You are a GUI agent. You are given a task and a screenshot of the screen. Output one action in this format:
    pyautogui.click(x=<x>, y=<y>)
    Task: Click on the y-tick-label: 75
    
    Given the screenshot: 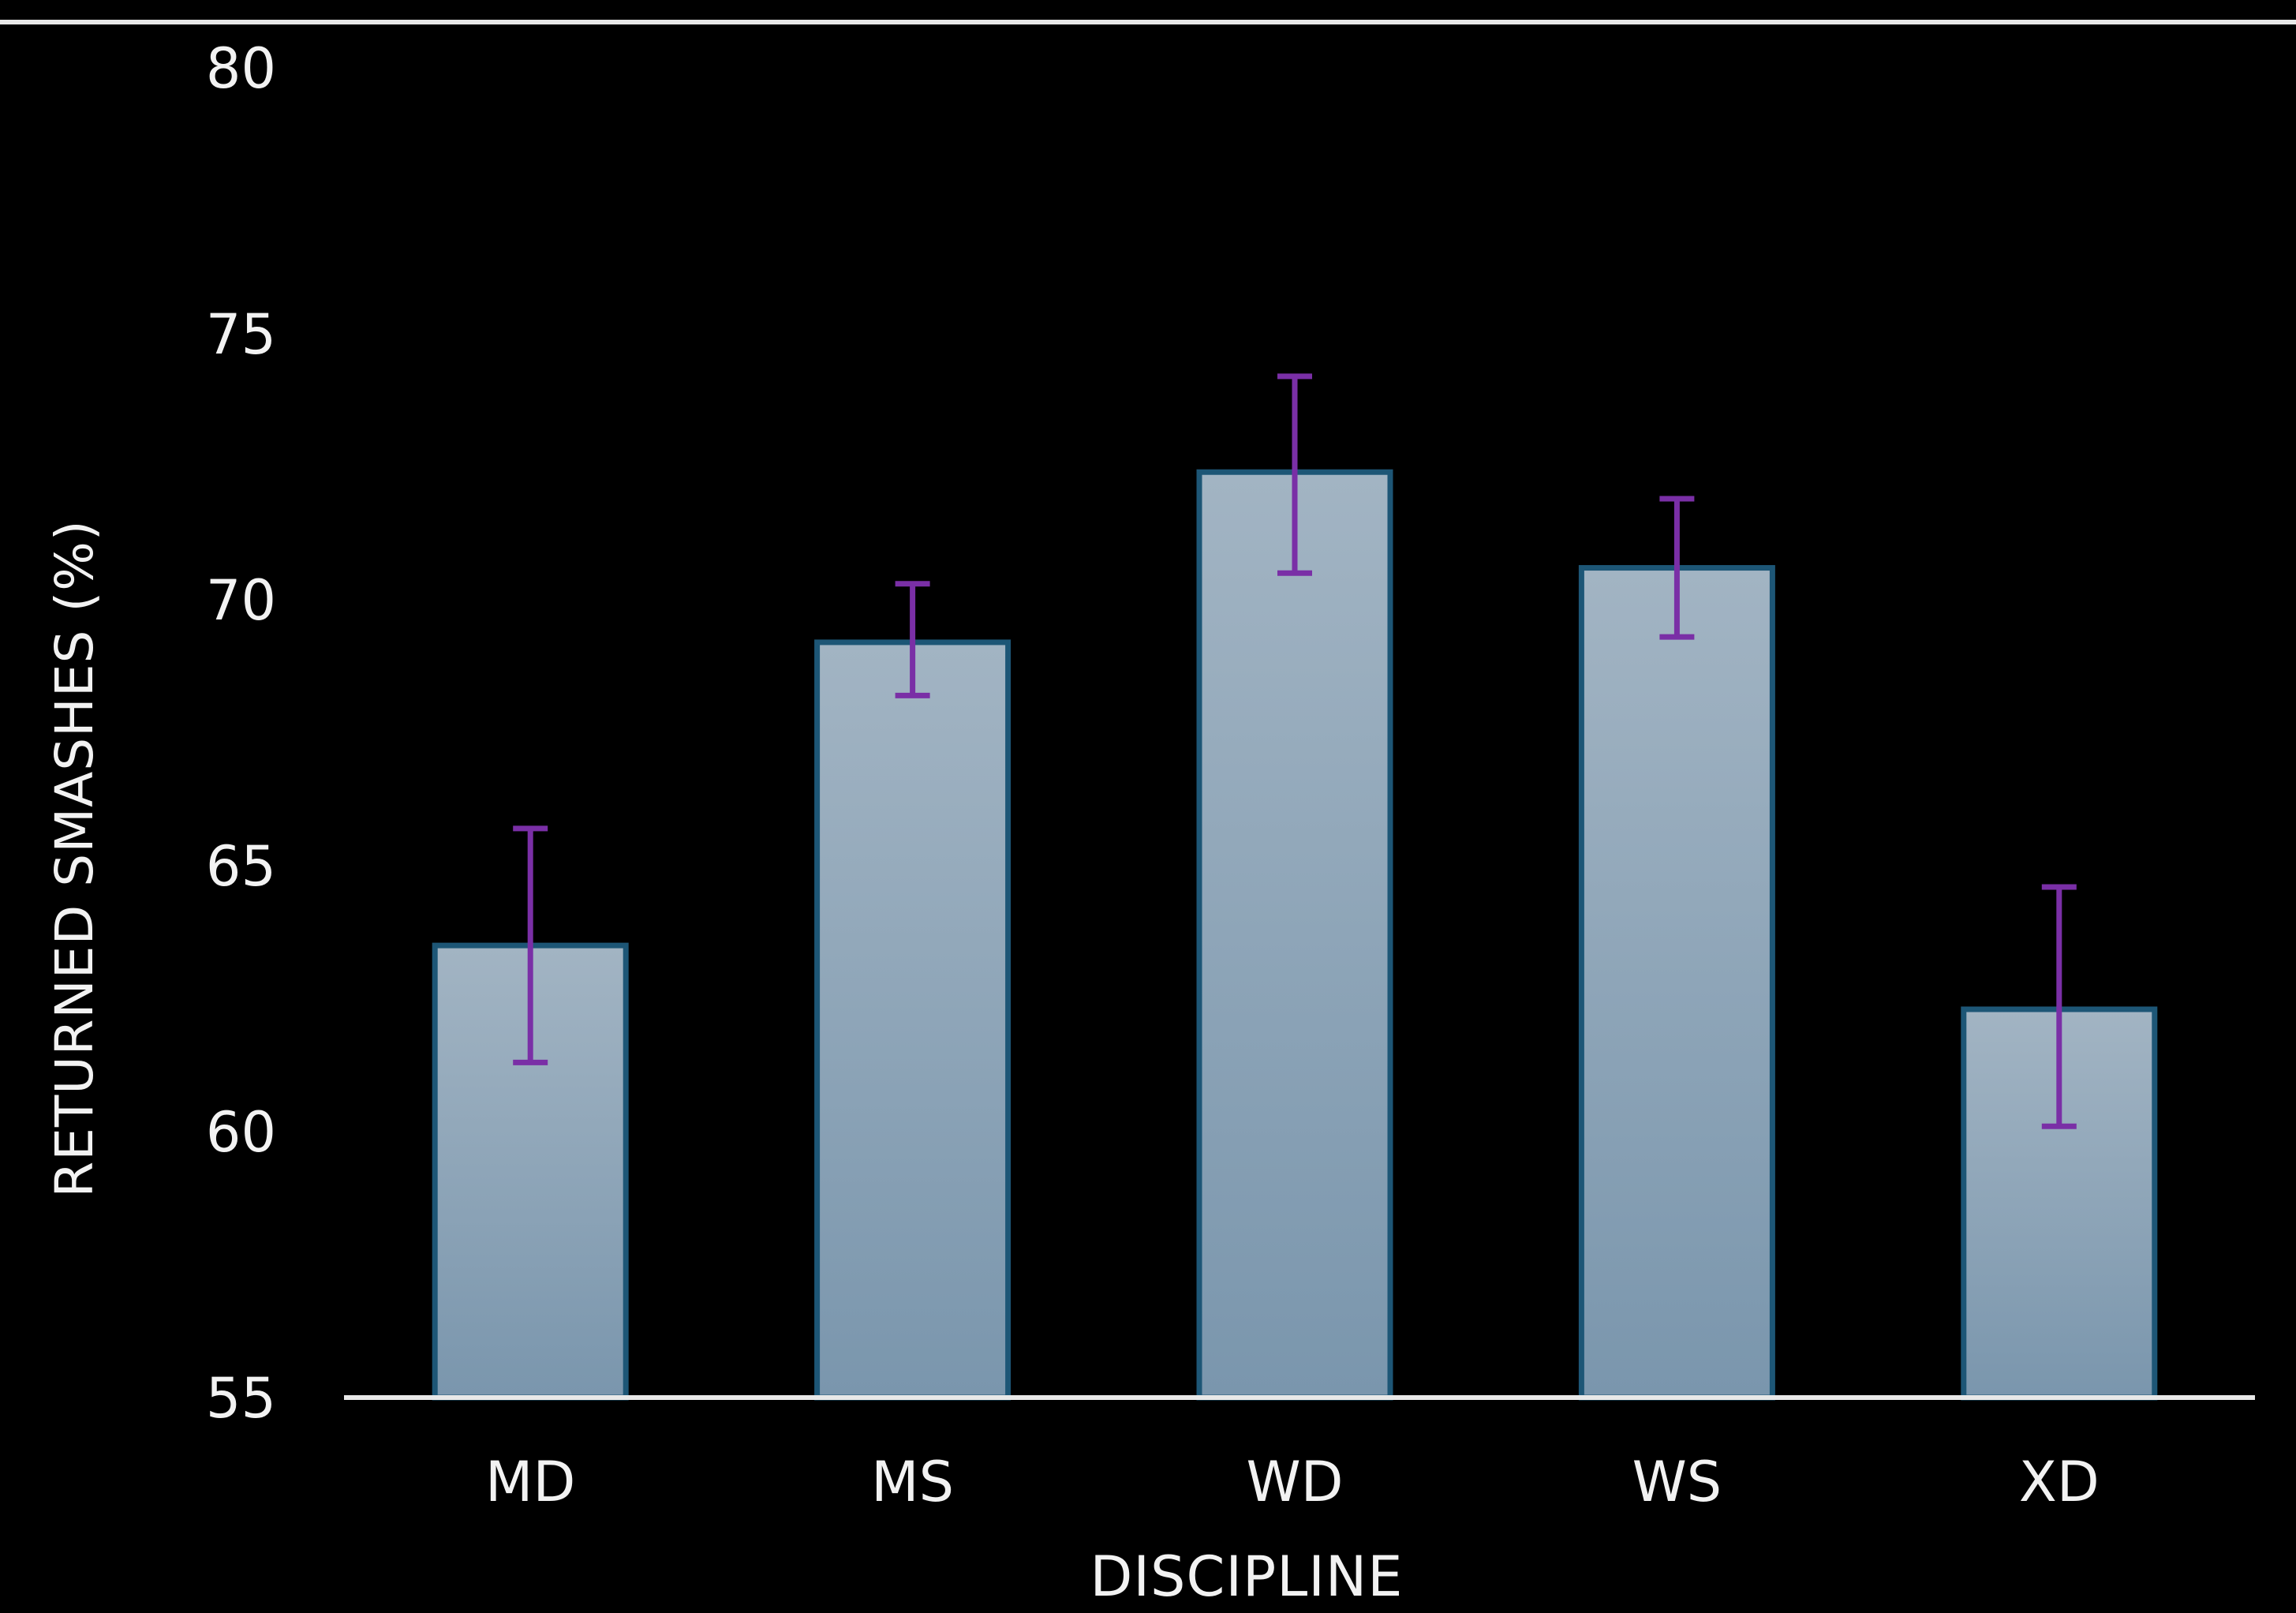 What is the action you would take?
    pyautogui.click(x=241, y=334)
    